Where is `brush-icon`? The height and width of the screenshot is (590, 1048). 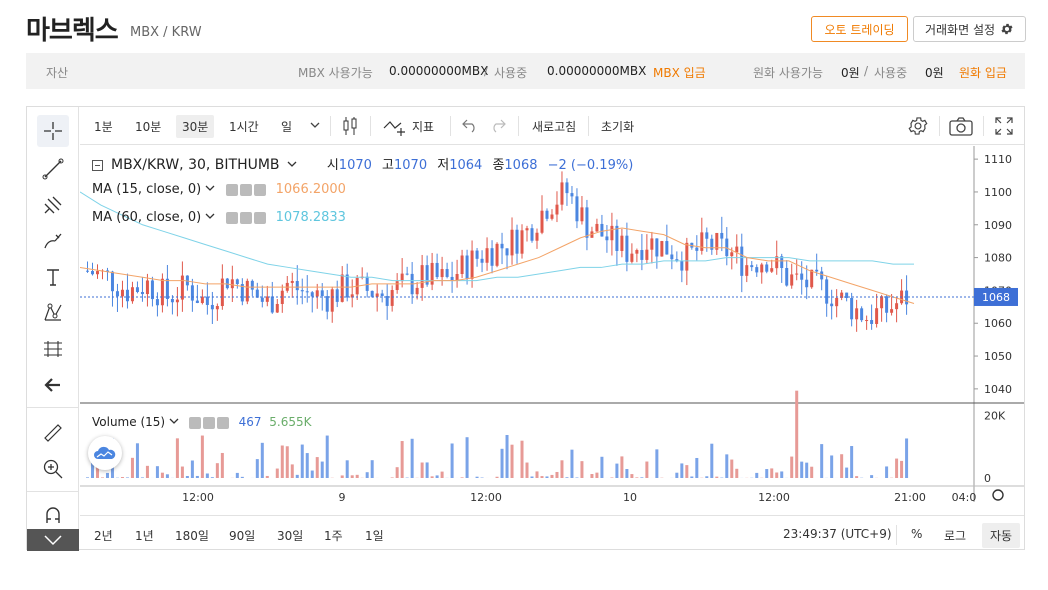 brush-icon is located at coordinates (53, 241).